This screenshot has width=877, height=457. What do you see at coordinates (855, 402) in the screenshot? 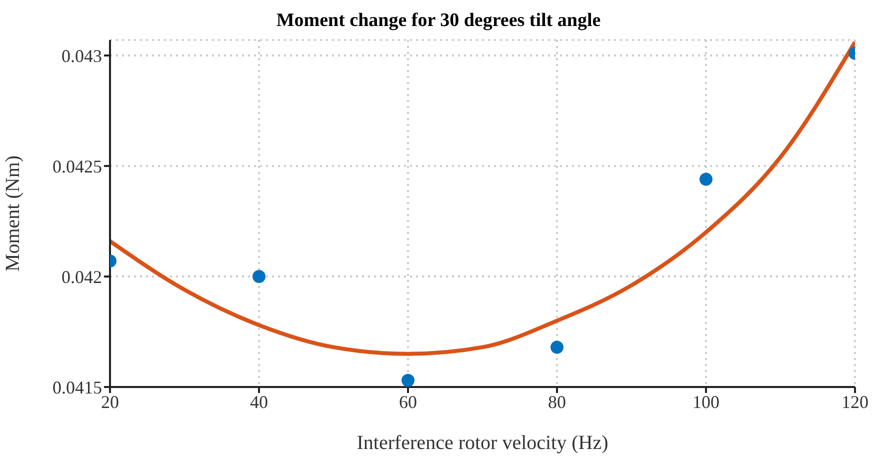
I see `x-tick-label: 120` at bounding box center [855, 402].